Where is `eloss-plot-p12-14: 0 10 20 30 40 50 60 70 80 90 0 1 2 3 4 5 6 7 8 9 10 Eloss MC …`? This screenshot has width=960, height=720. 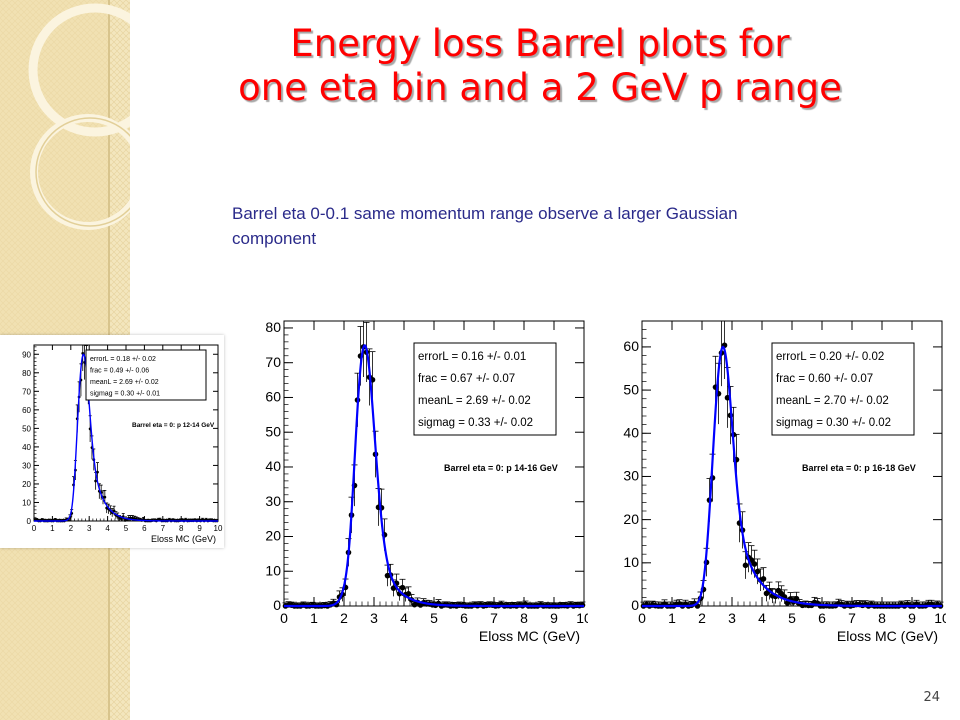
eloss-plot-p12-14: 0 10 20 30 40 50 60 70 80 90 0 1 2 3 4 5 6 7 8 9 10 Eloss MC … is located at coordinates (112, 441).